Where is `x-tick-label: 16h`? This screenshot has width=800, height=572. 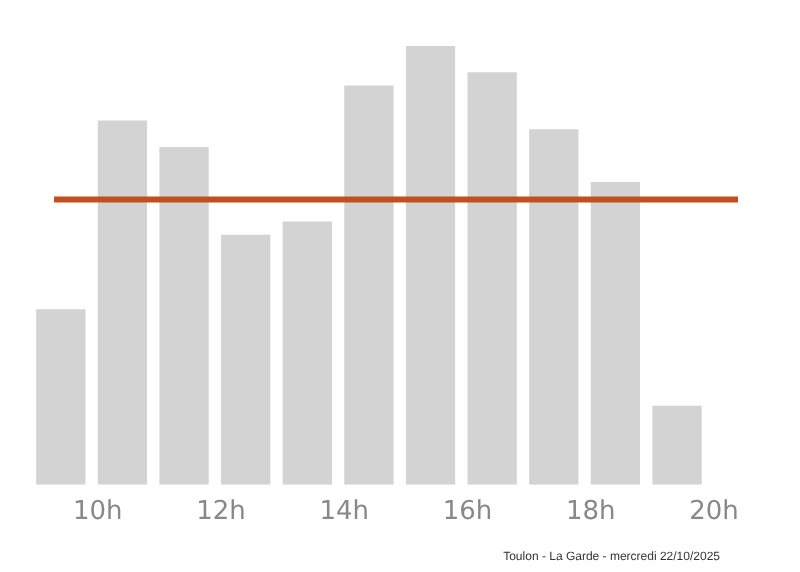 x-tick-label: 16h is located at coordinates (467, 512).